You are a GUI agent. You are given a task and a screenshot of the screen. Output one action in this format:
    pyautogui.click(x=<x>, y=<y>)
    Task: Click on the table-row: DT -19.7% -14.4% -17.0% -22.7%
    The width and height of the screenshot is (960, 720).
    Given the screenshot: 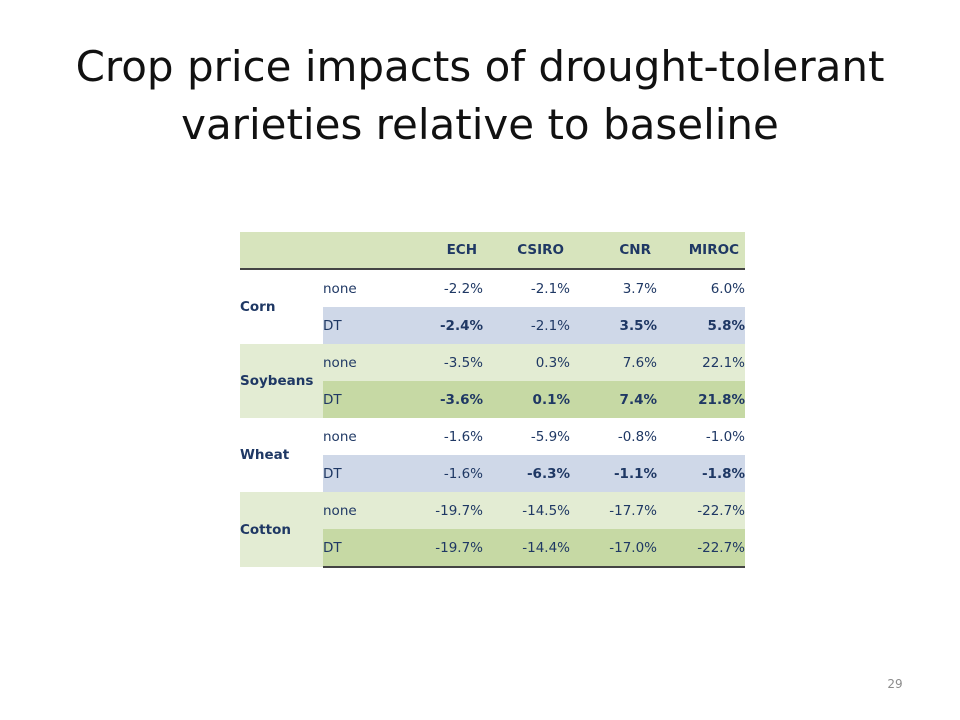 What is the action you would take?
    pyautogui.click(x=492, y=548)
    